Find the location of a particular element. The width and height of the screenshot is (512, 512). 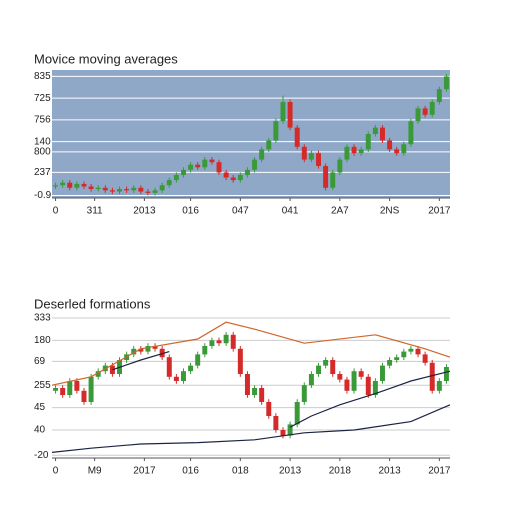

y-tick-label: 800 is located at coordinates (42, 152).